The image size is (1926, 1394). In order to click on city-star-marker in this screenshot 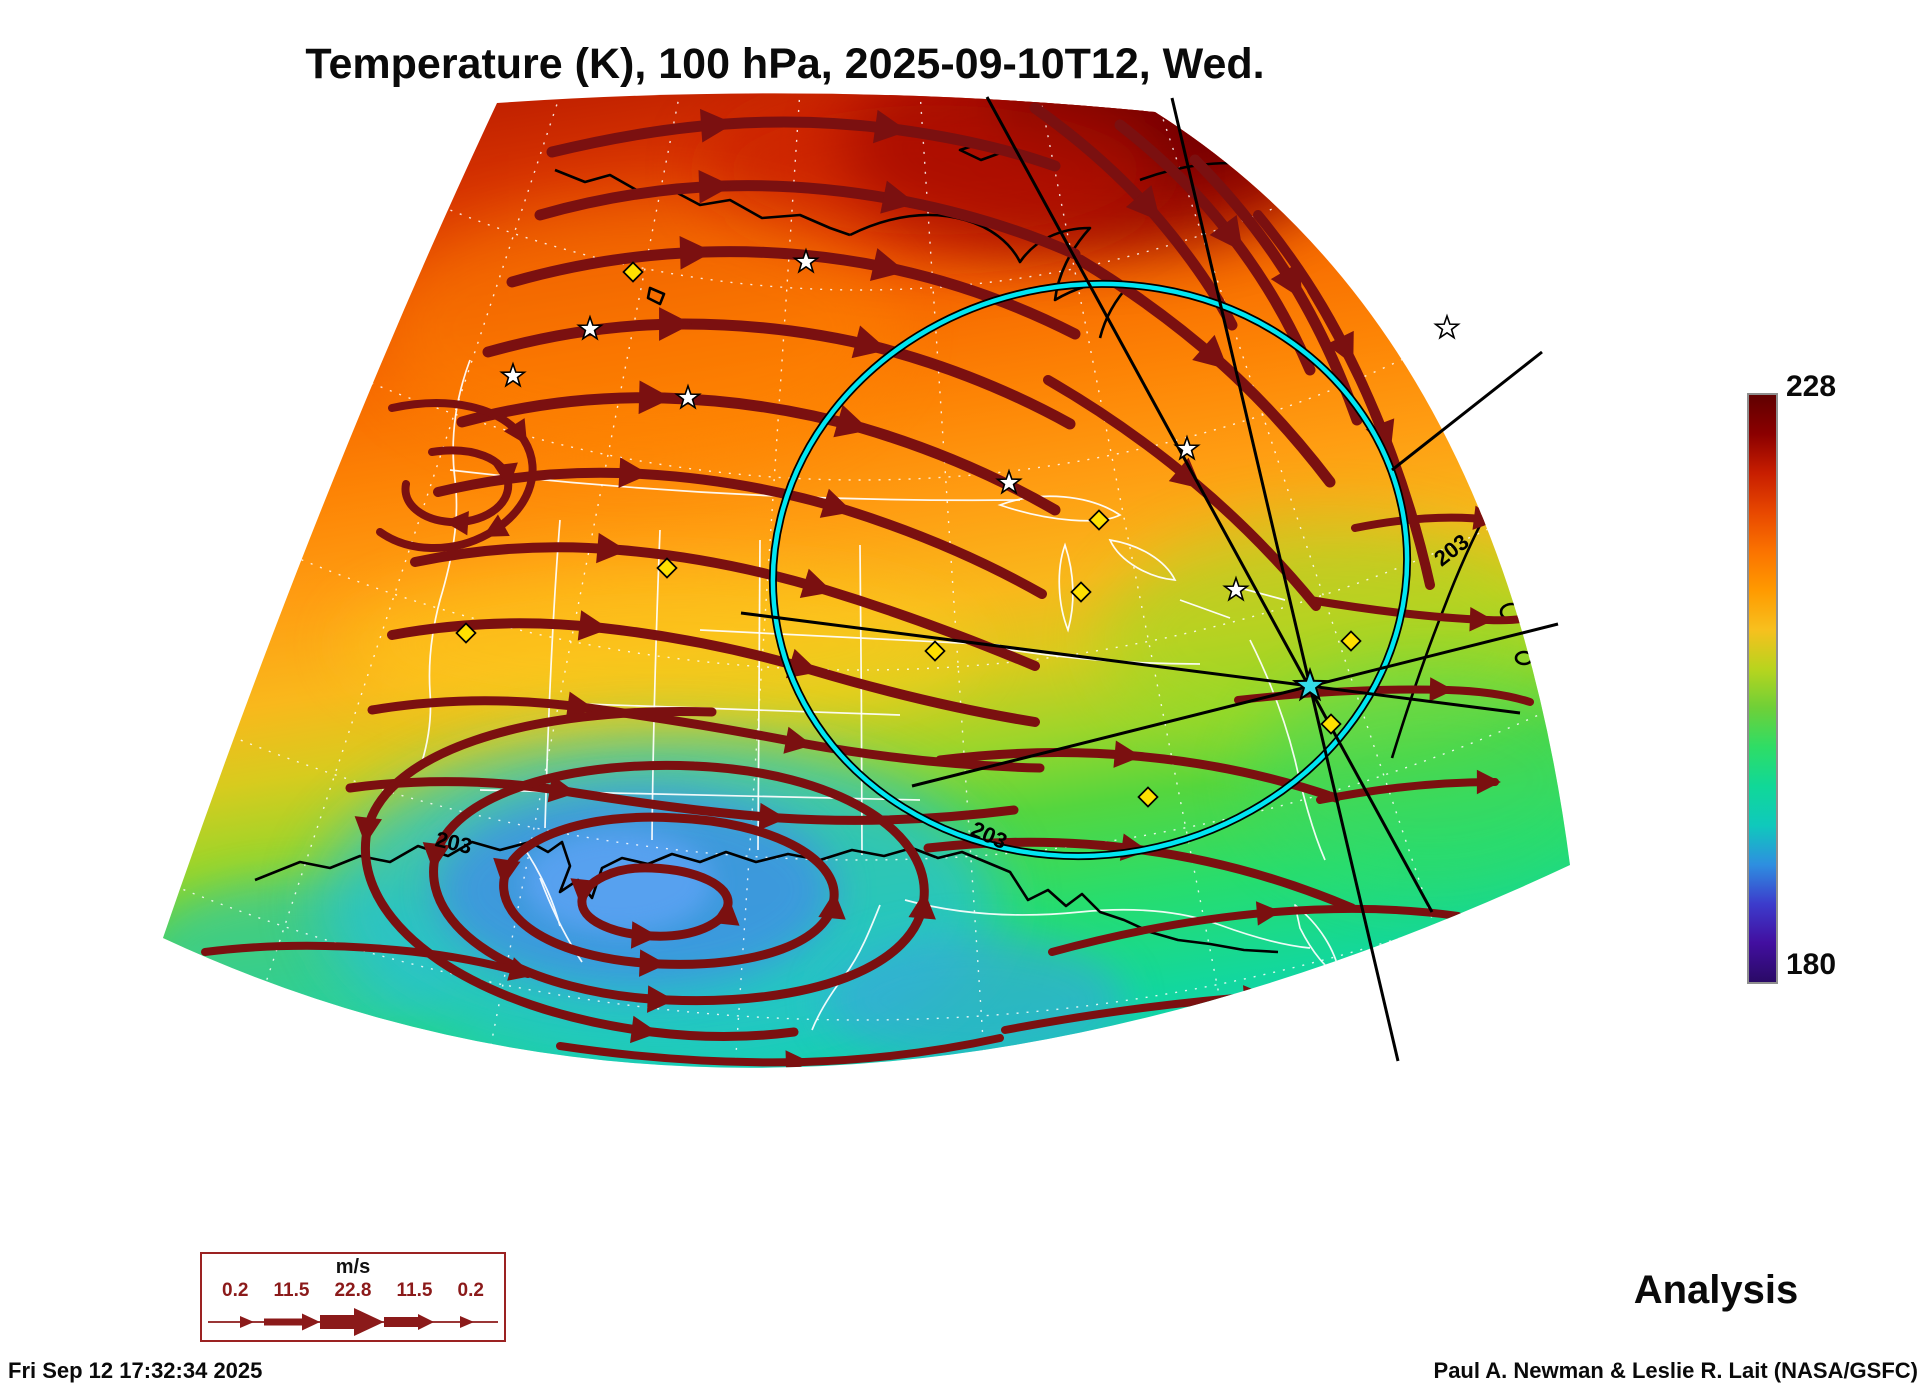, I will do `click(1447, 327)`.